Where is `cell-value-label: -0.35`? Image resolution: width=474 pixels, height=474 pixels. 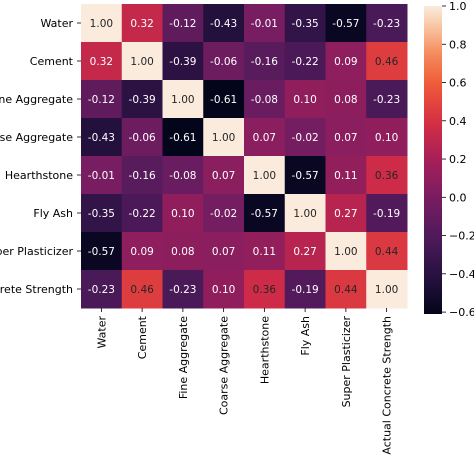
cell-value-label: -0.35 is located at coordinates (101, 214).